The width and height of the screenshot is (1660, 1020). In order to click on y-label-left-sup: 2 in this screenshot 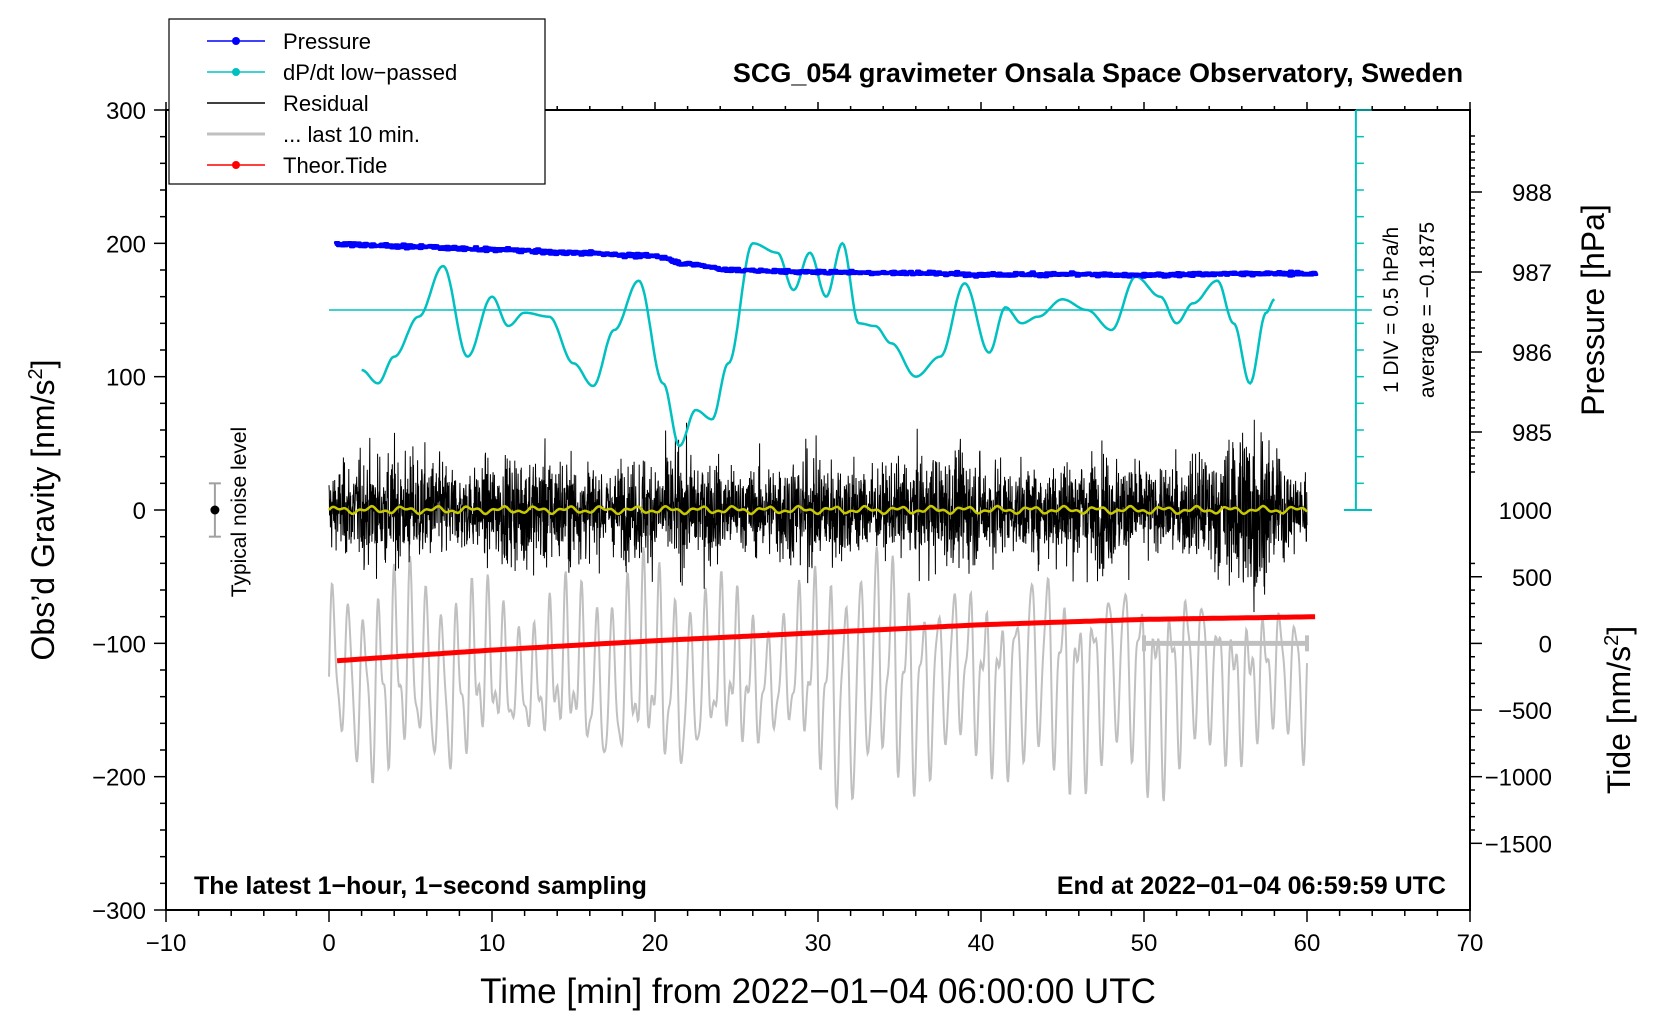, I will do `click(36, 373)`.